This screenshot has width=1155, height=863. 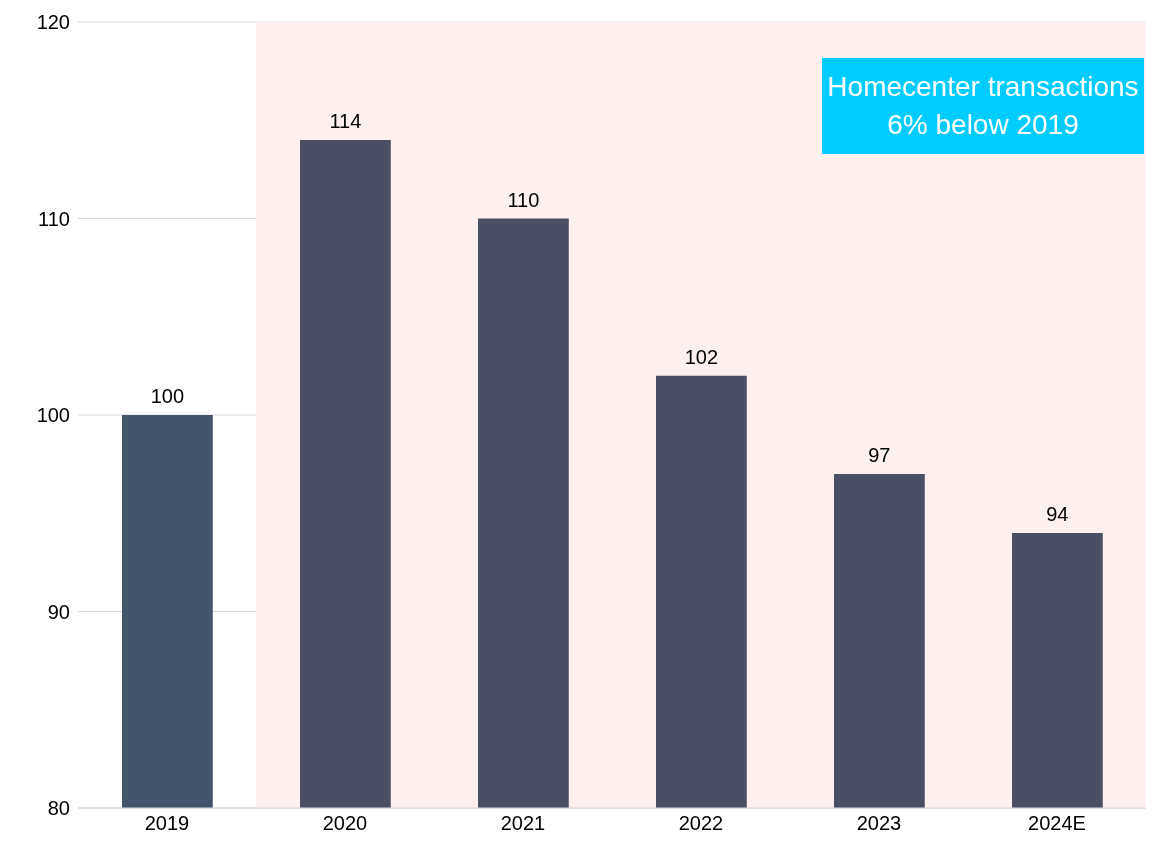 What do you see at coordinates (701, 356) in the screenshot?
I see `data-label: 102` at bounding box center [701, 356].